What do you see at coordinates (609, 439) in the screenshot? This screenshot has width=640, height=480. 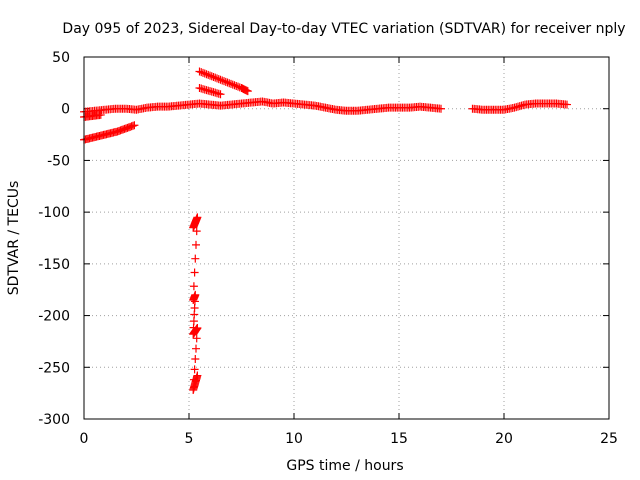 I see `x-tick-label: 25` at bounding box center [609, 439].